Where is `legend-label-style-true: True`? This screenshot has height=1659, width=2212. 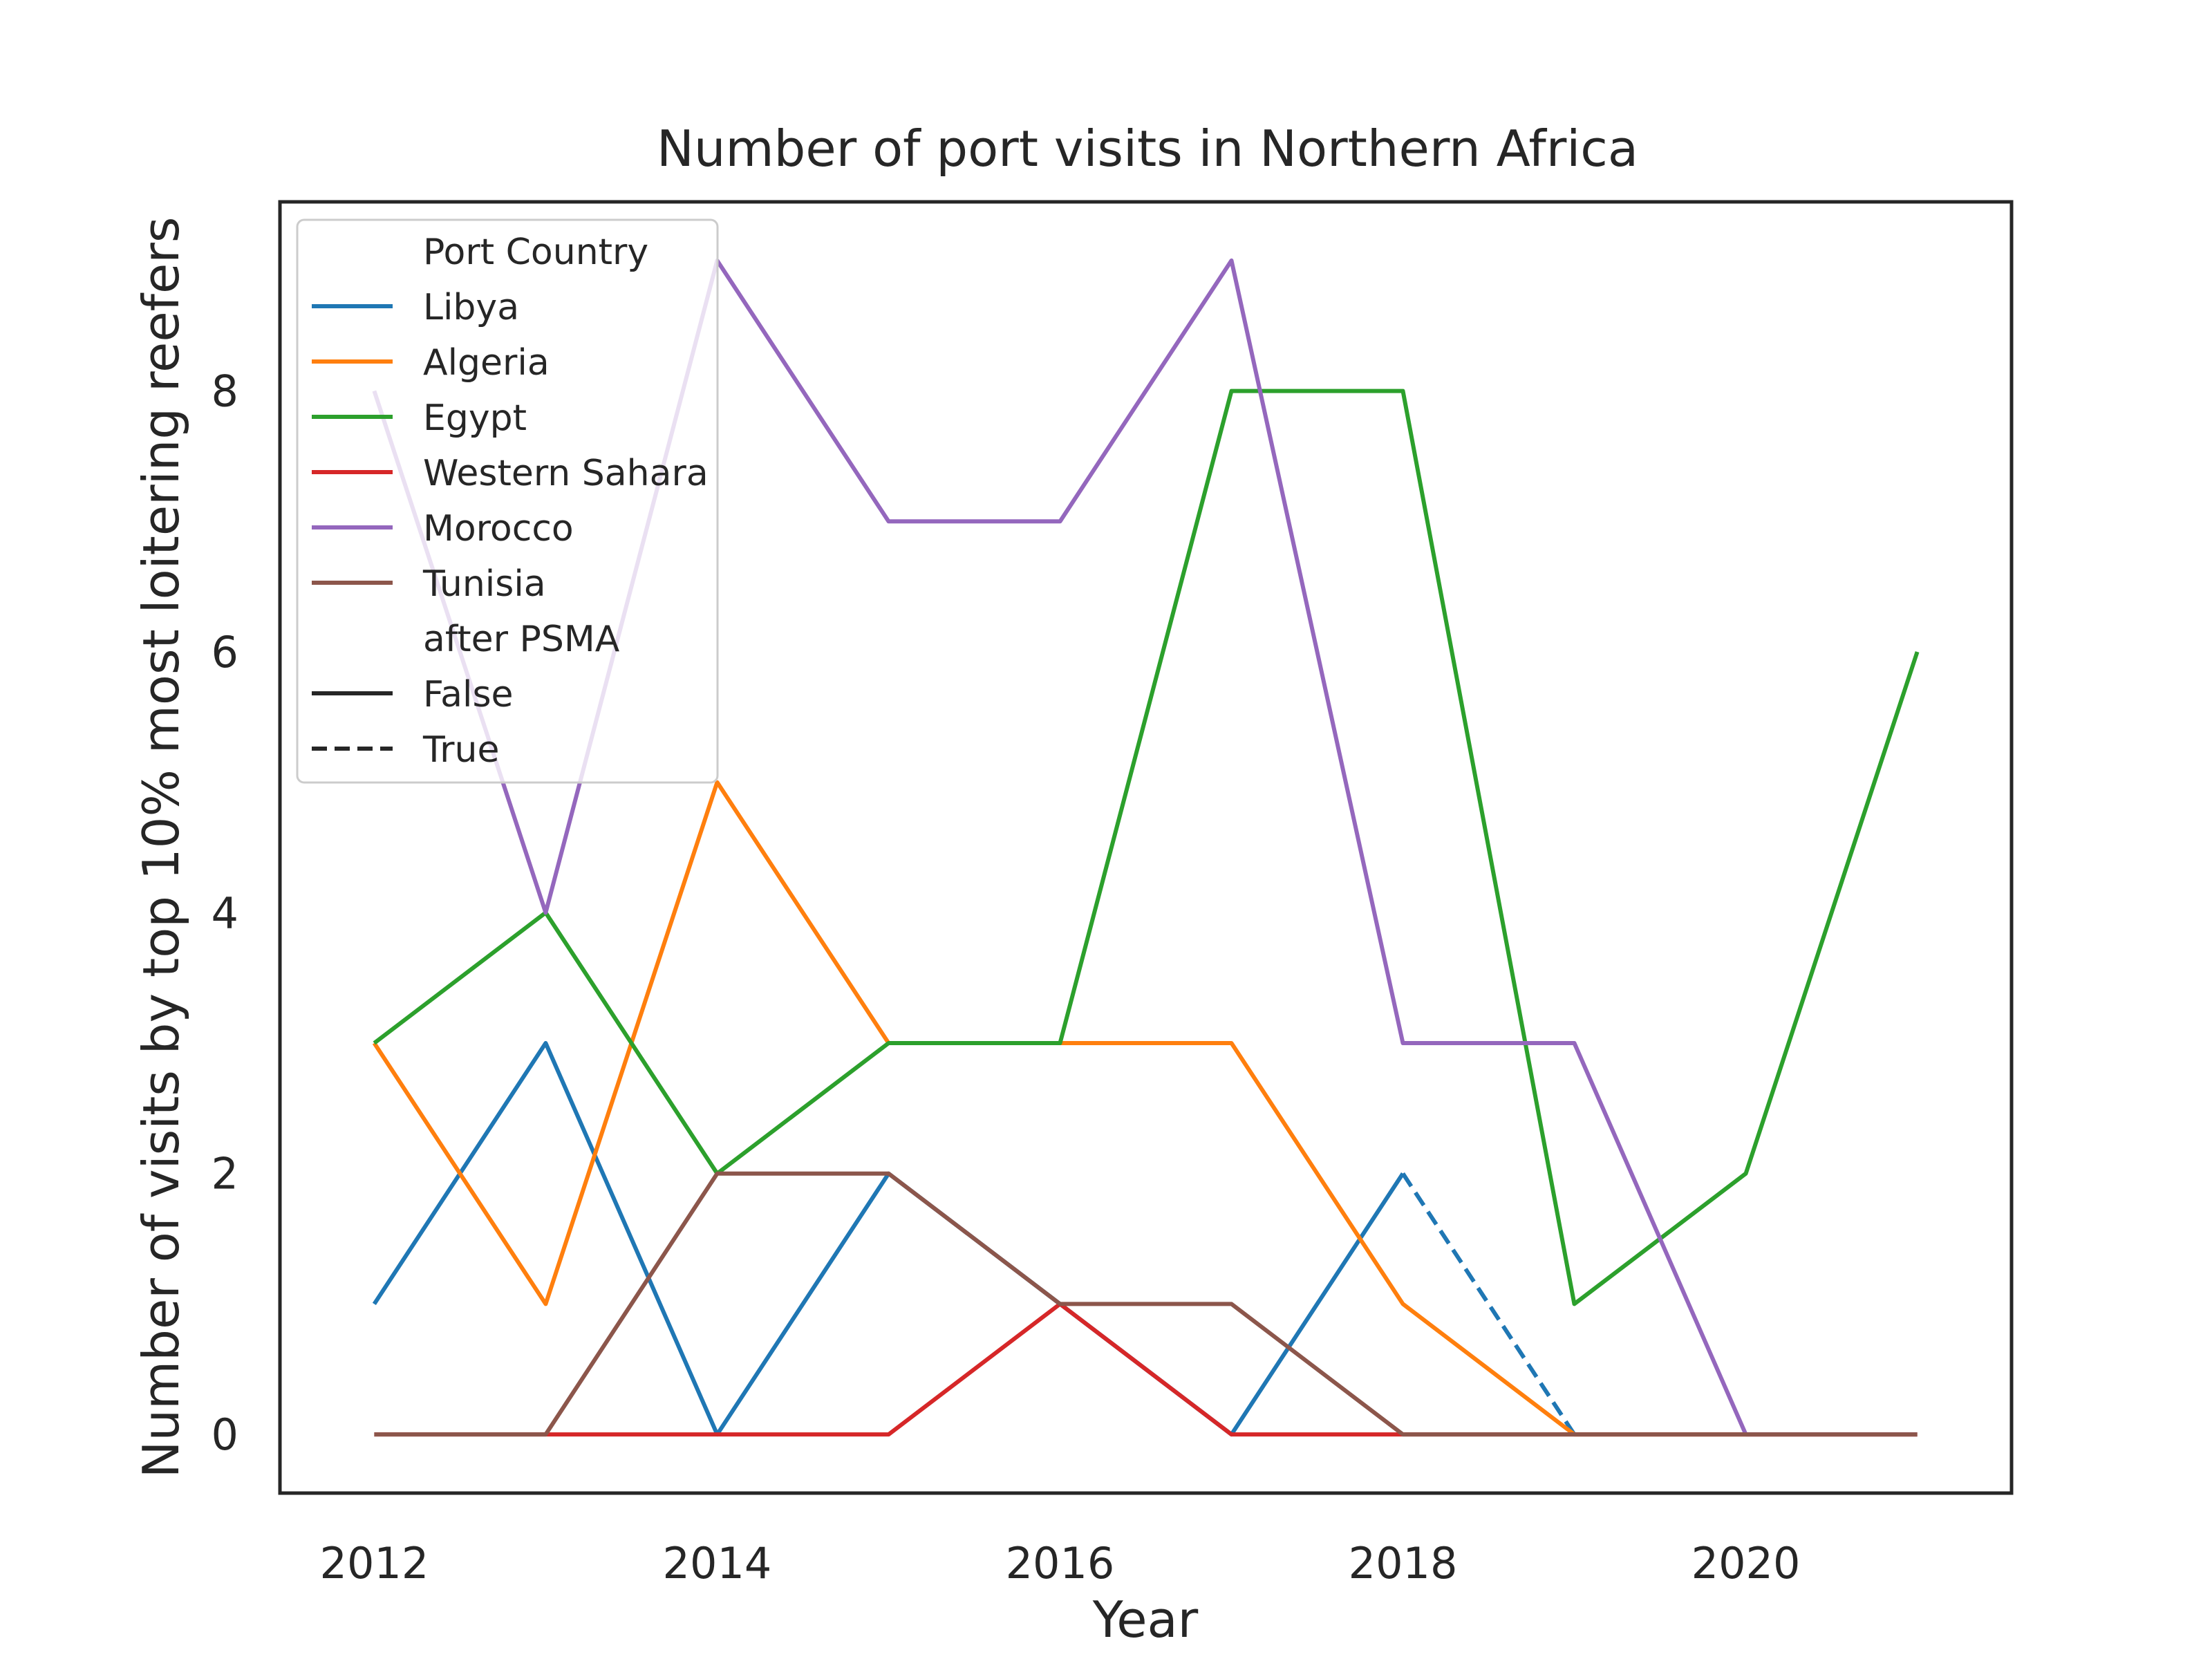 legend-label-style-true: True is located at coordinates (460, 750).